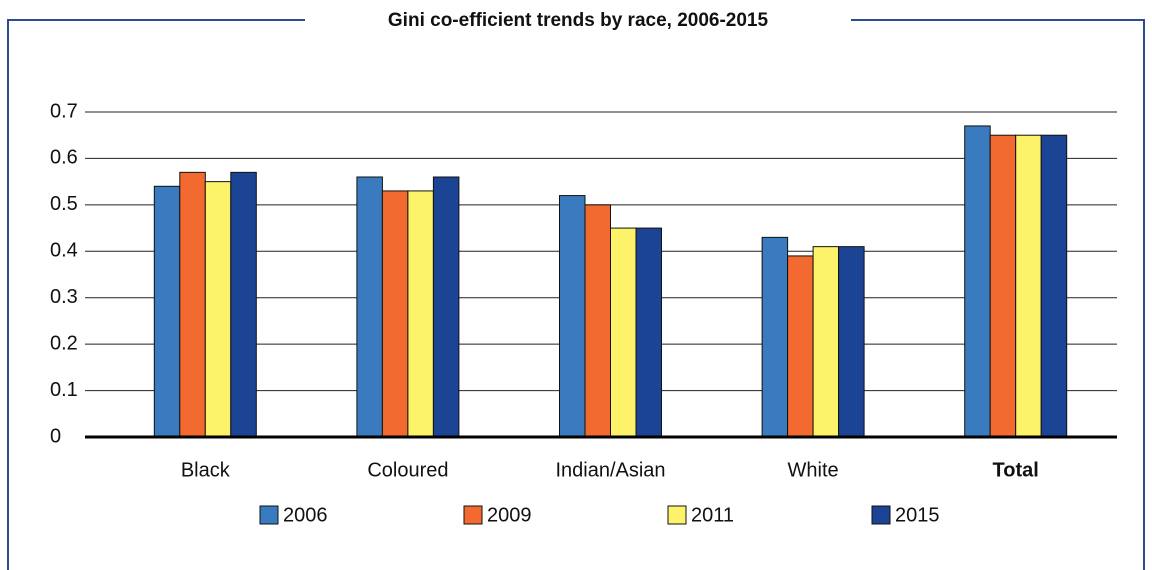 The width and height of the screenshot is (1152, 570). What do you see at coordinates (64, 390) in the screenshot?
I see `y-tick-label: 0.1` at bounding box center [64, 390].